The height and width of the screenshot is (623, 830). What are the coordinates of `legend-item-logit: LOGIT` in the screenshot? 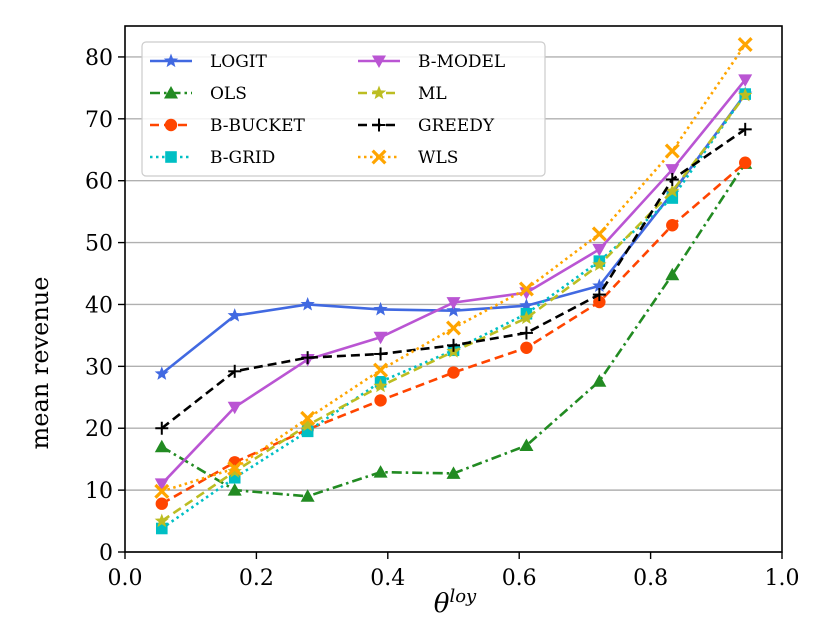 It's located at (209, 62).